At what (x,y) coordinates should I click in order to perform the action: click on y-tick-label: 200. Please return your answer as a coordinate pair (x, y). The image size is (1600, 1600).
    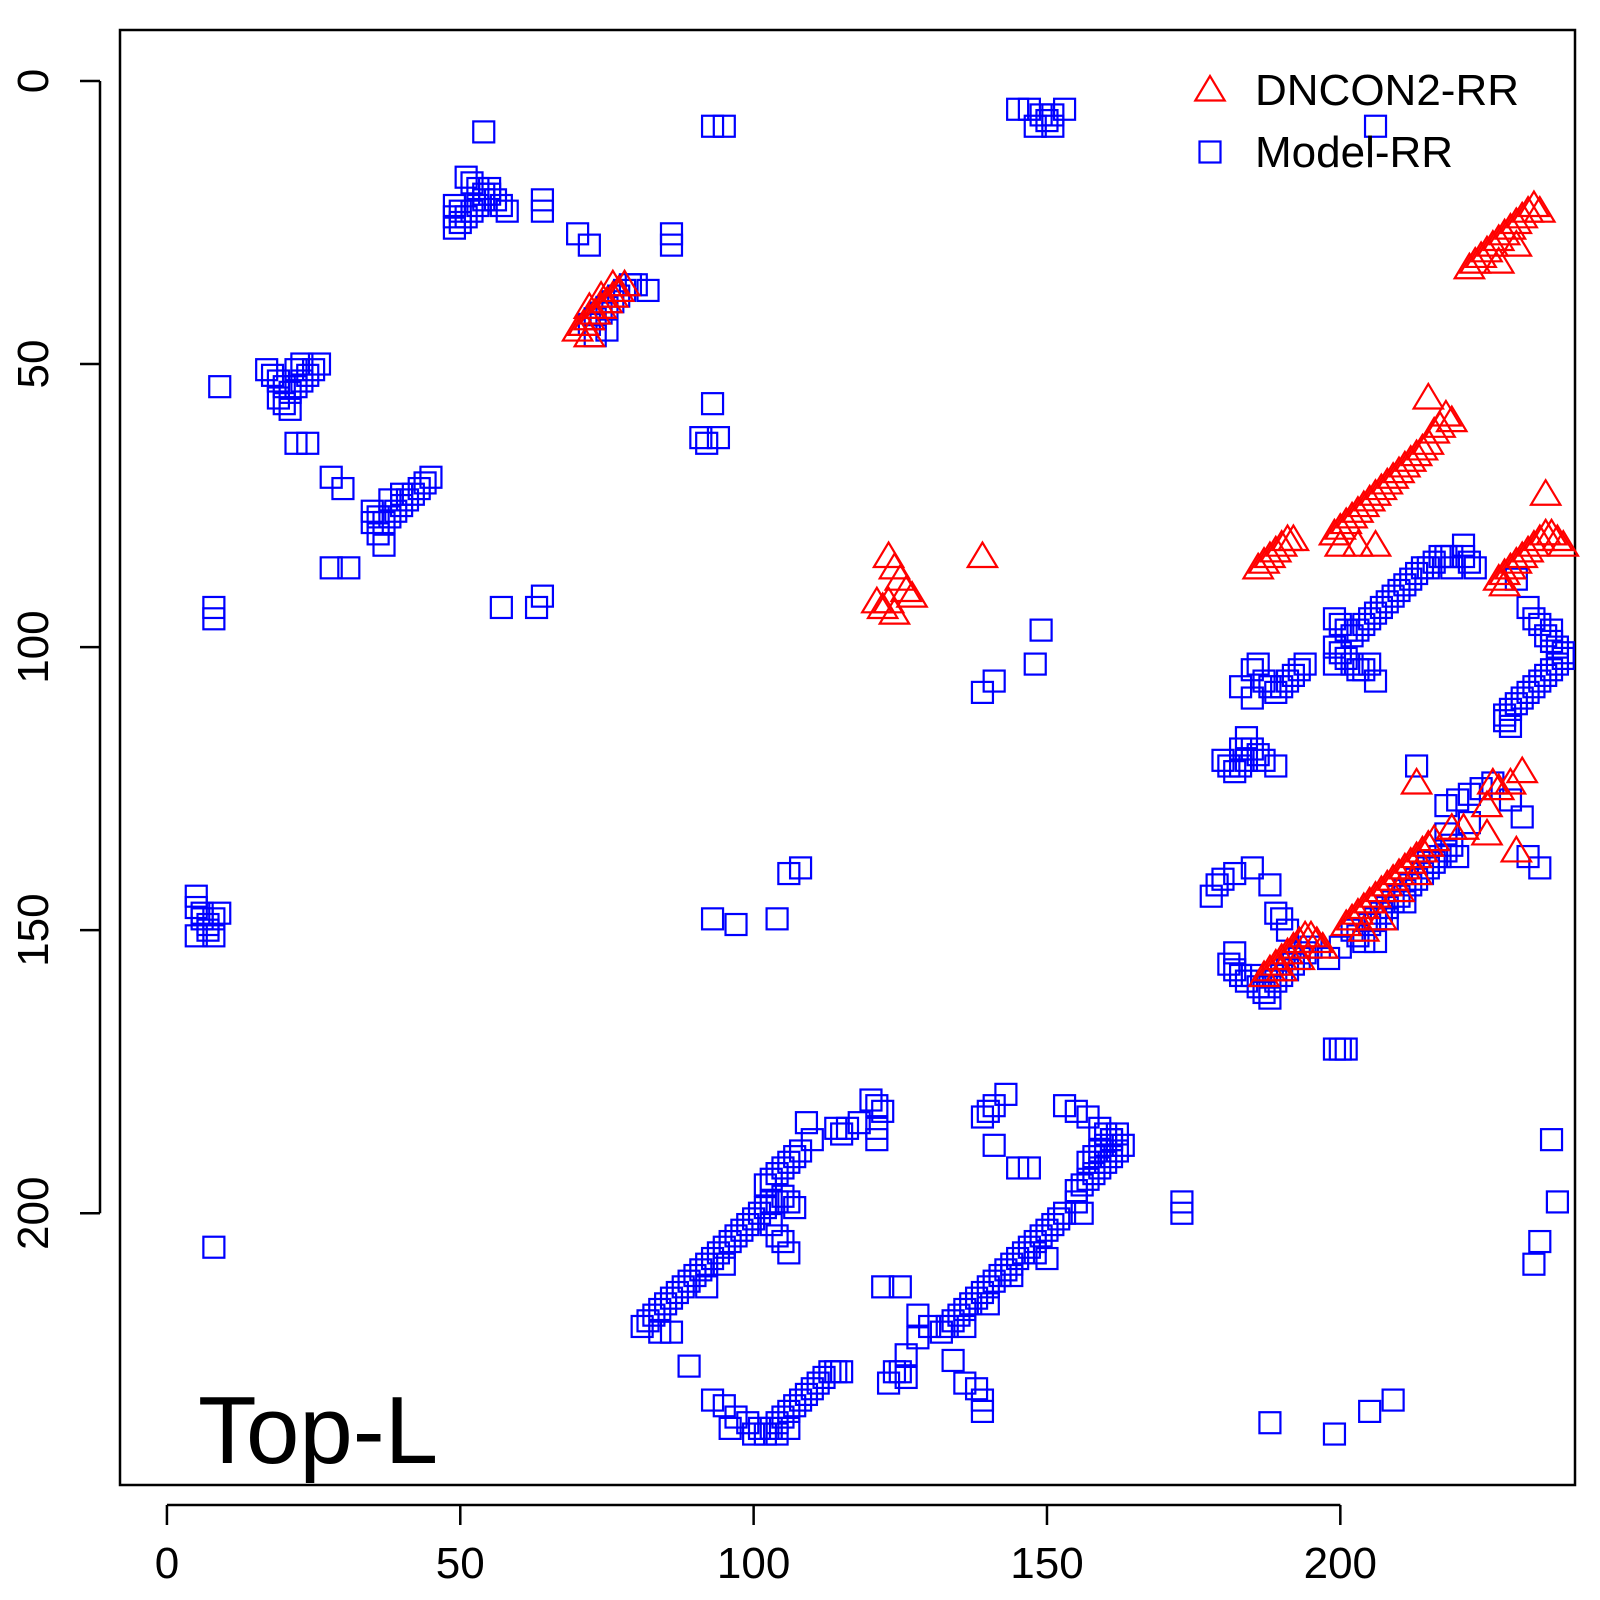
    Looking at the image, I should click on (33, 1213).